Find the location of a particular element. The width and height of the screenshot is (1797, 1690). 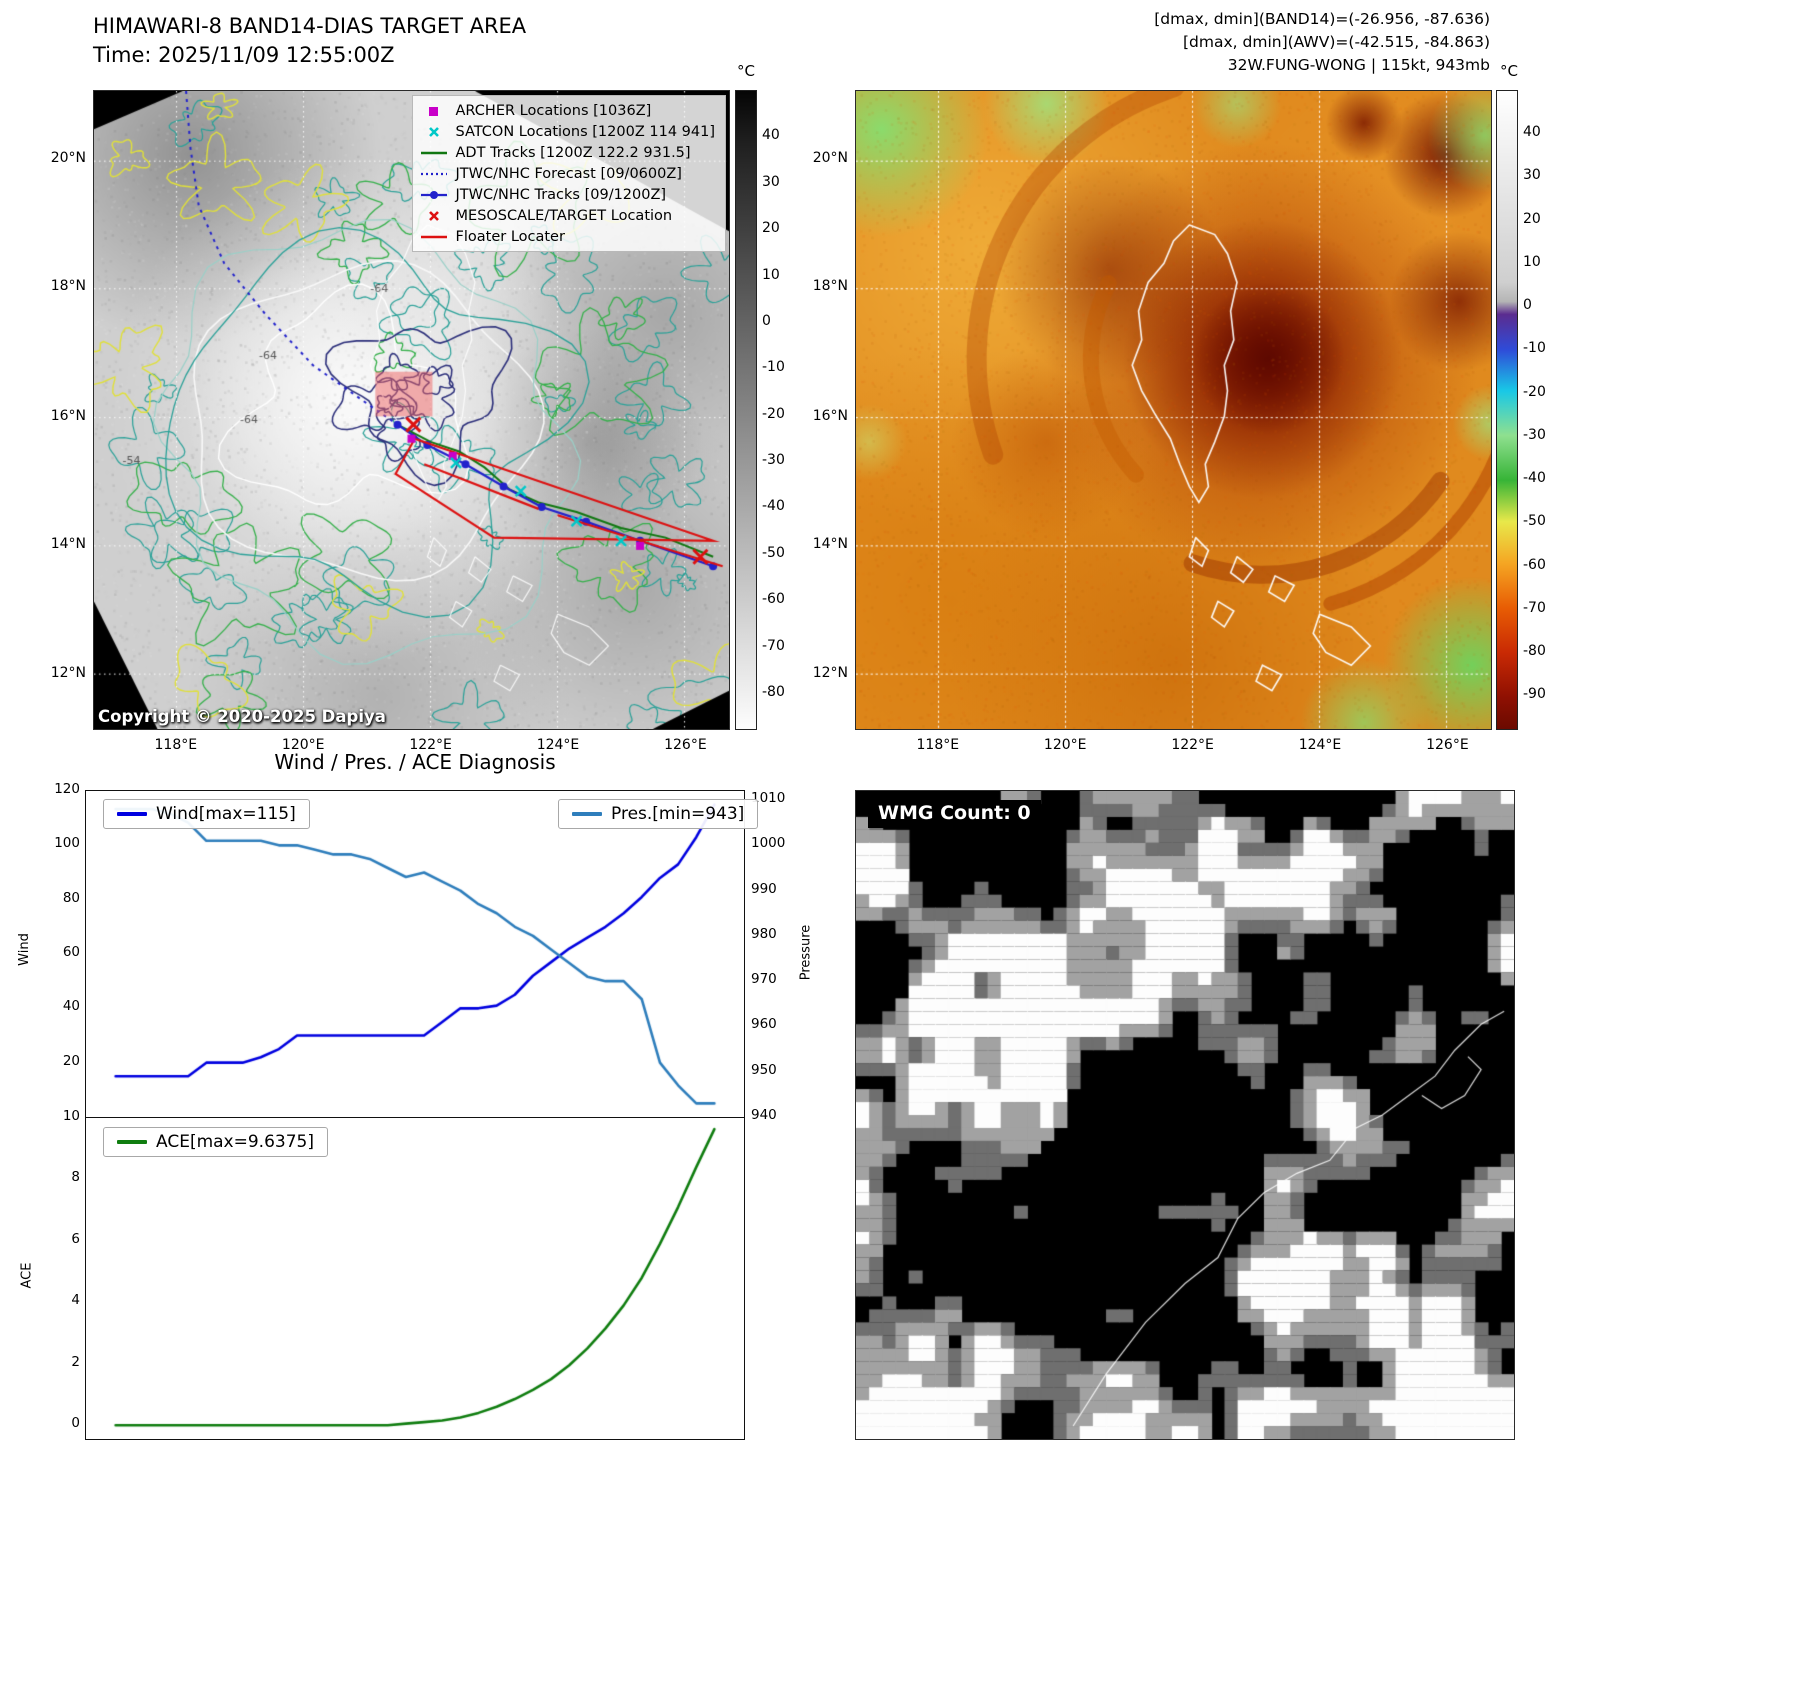

awv-header-line-3: 32W.FUNG-WONG | 115kt, 943mb is located at coordinates (1358, 65).